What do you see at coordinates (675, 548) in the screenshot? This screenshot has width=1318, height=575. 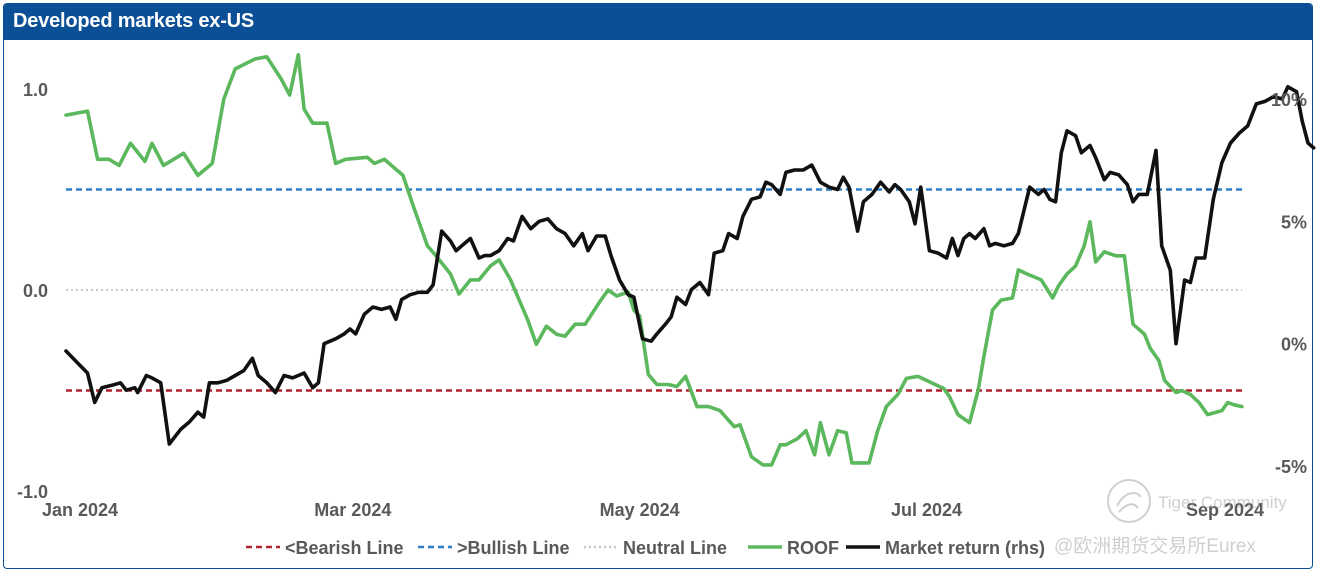 I see `legend-label: Neutral Line` at bounding box center [675, 548].